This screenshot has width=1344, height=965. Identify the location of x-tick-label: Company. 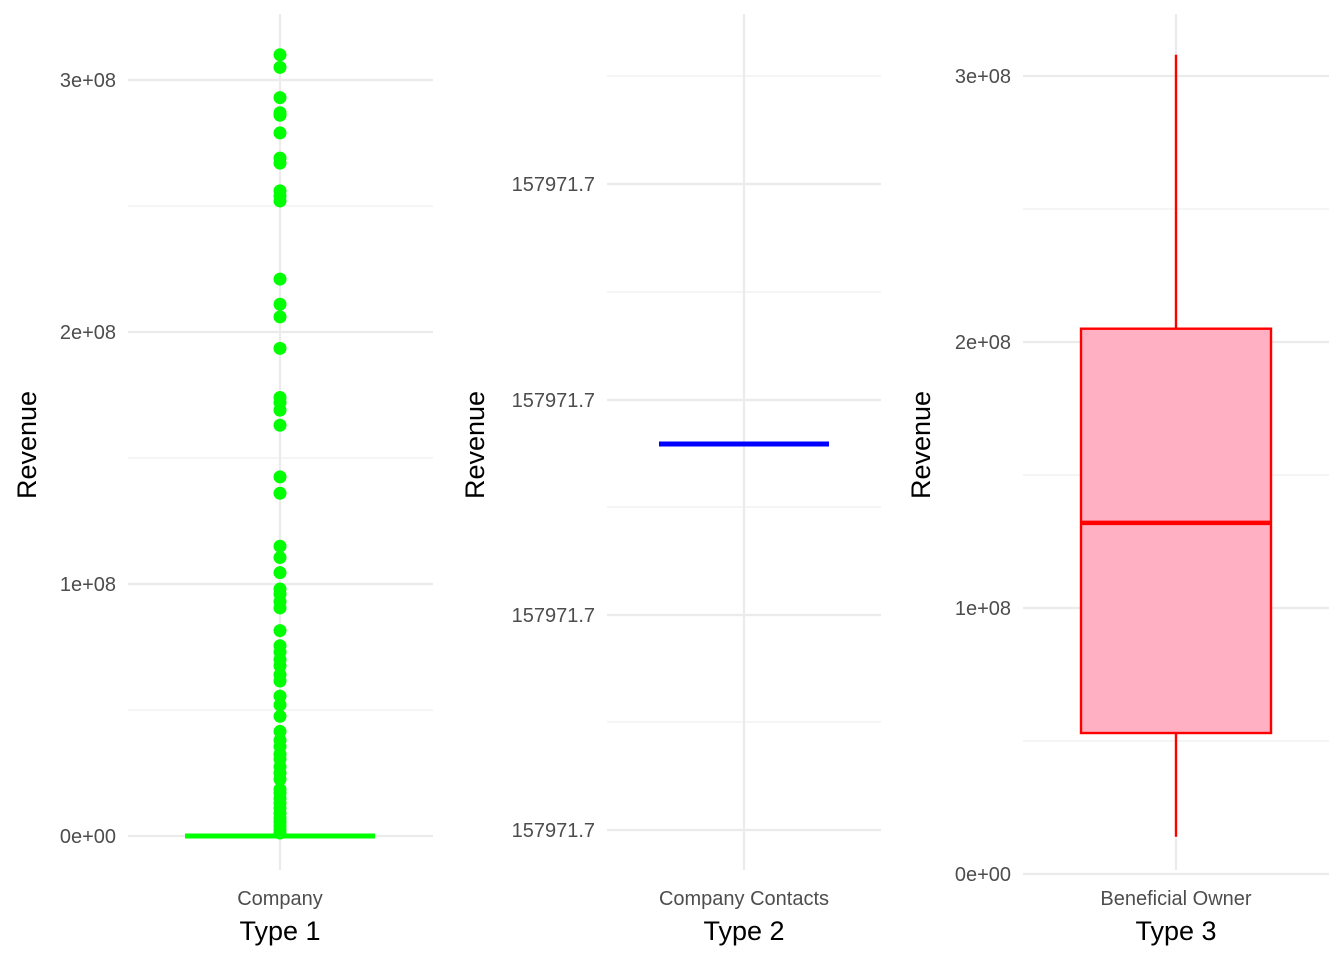
(280, 899).